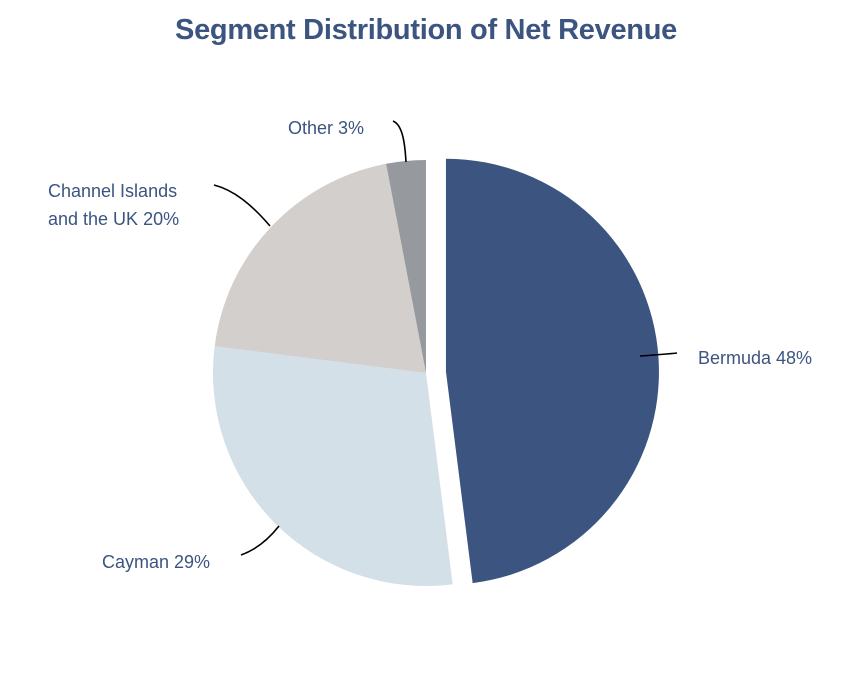 This screenshot has width=852, height=680. Describe the element at coordinates (326, 128) in the screenshot. I see `slice-label-other: Other 3%` at that location.